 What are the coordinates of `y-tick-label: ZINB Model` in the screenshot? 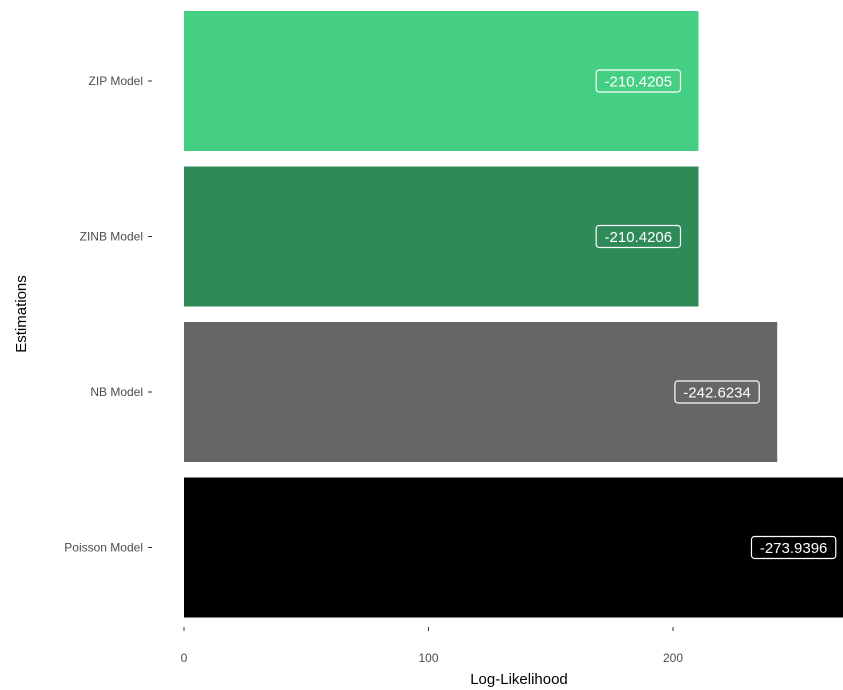 It's located at (111, 237).